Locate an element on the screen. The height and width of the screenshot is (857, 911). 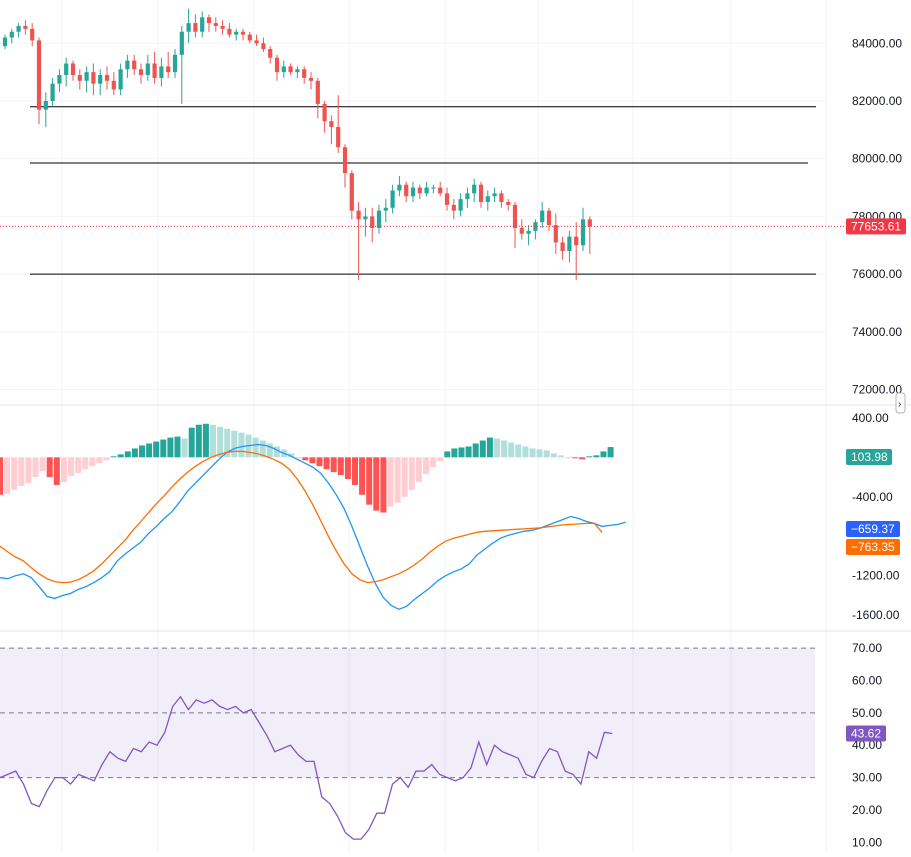
rsi-line is located at coordinates (306, 767).